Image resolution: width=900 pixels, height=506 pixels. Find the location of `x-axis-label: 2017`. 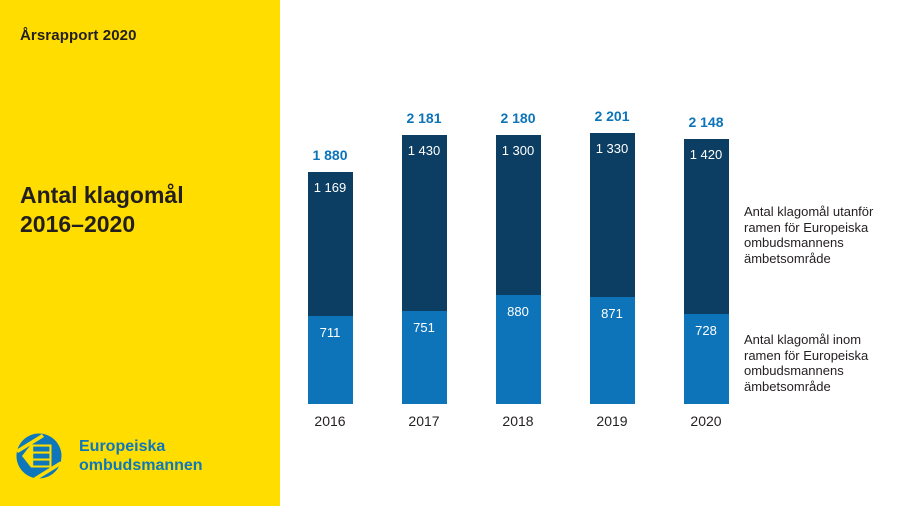

x-axis-label: 2017 is located at coordinates (424, 421).